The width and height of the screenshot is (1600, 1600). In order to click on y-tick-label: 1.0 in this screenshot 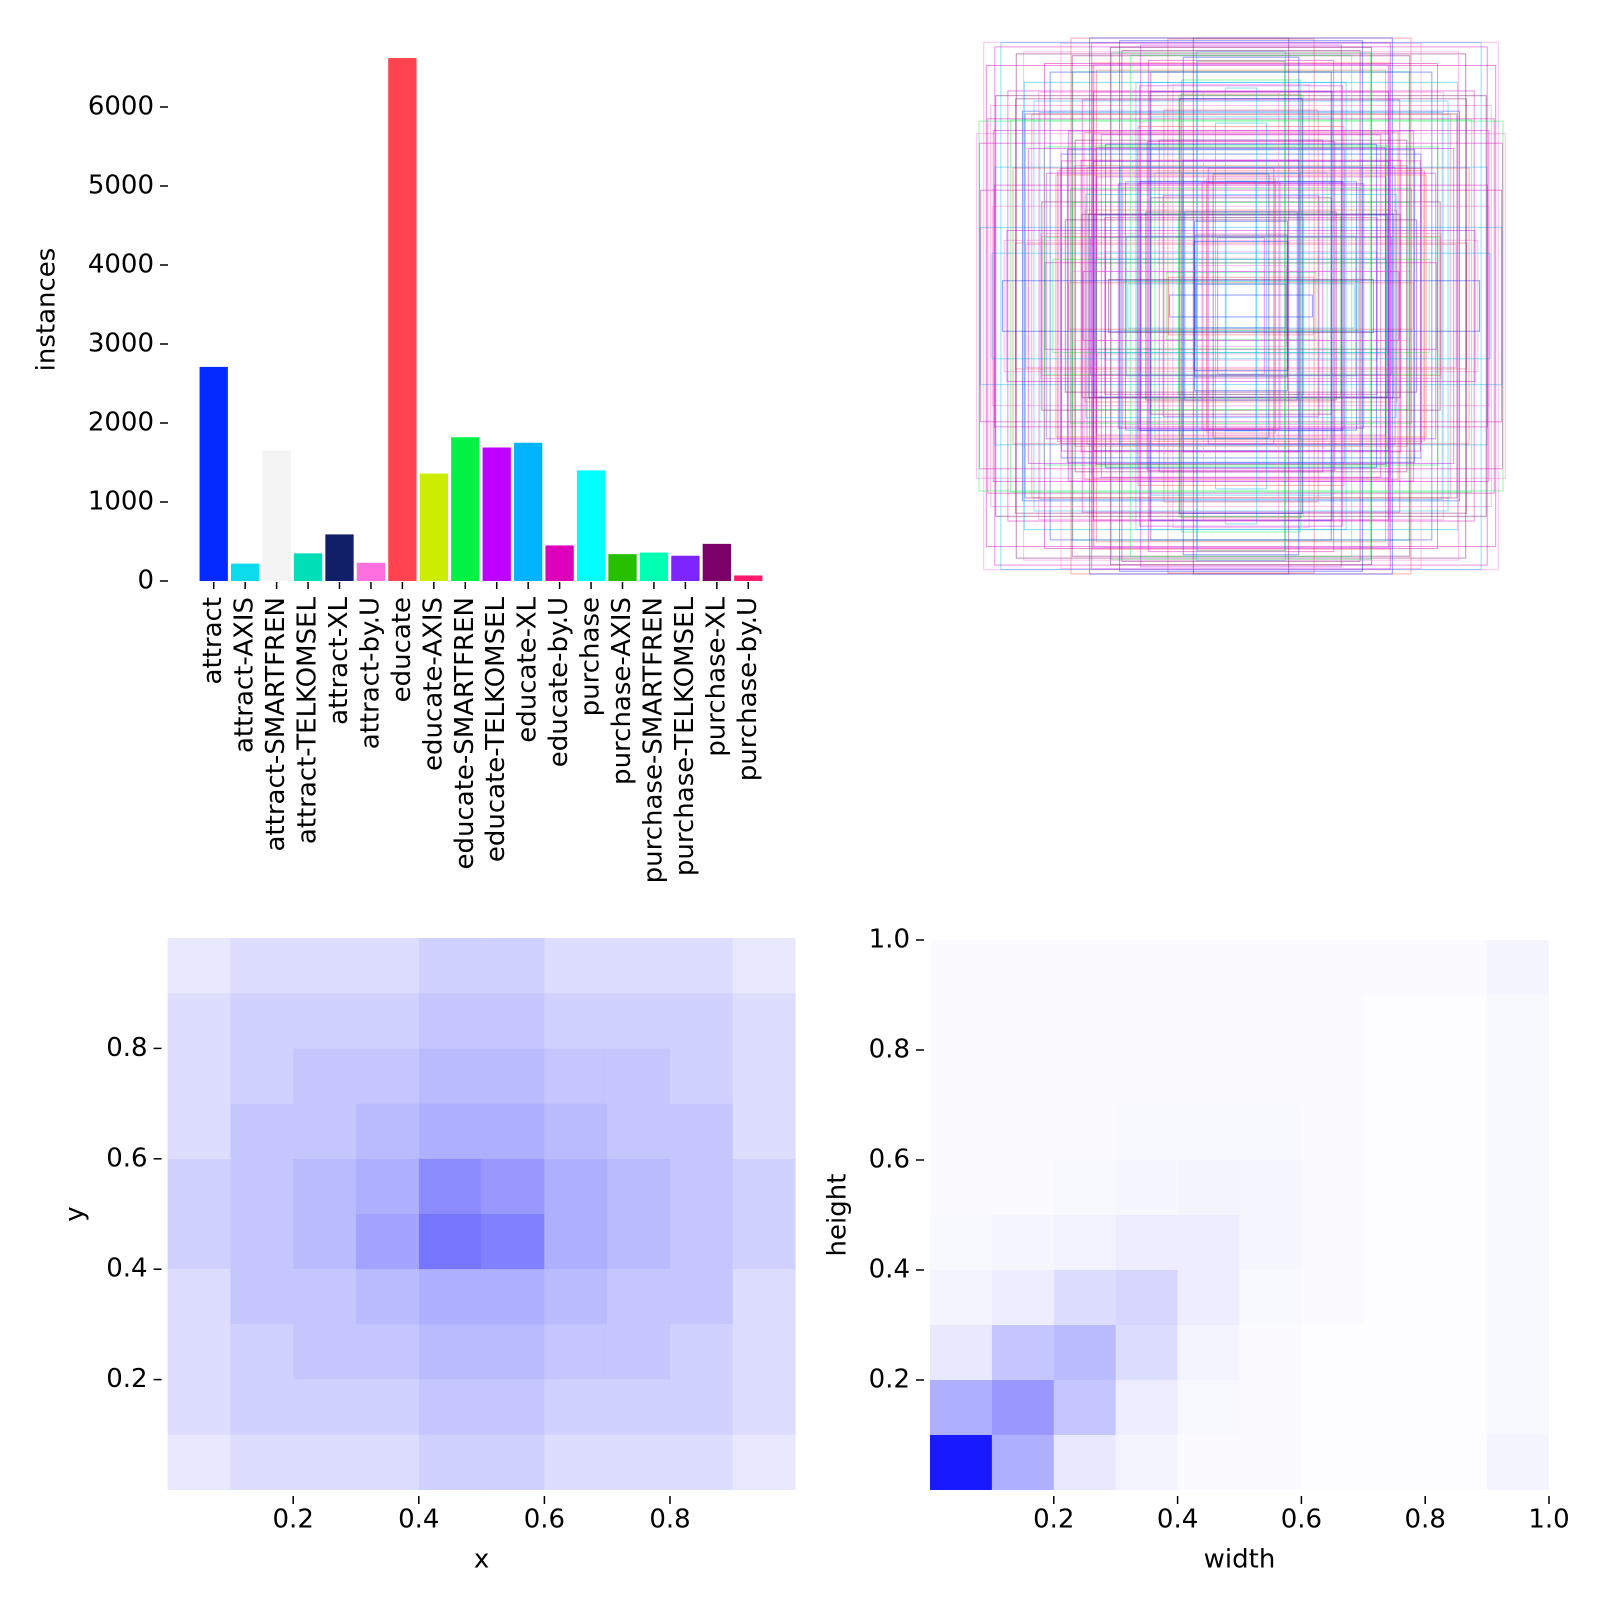, I will do `click(889, 940)`.